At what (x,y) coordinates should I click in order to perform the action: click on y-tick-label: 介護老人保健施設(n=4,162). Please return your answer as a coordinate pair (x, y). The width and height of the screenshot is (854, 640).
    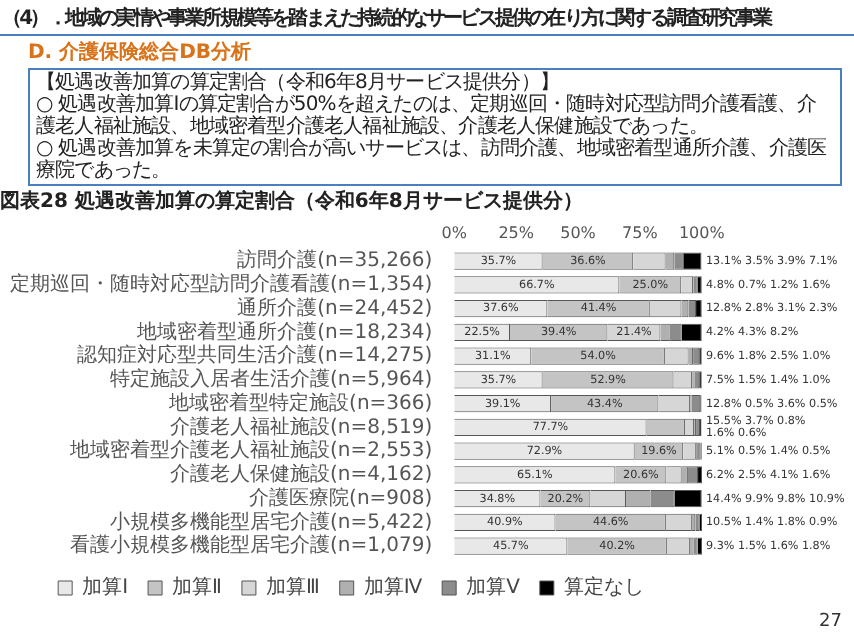
    Looking at the image, I should click on (301, 474).